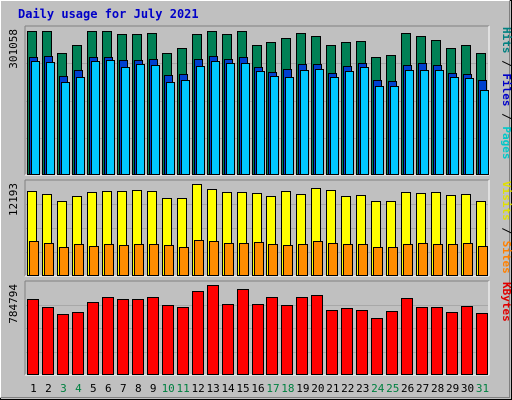 The height and width of the screenshot is (400, 512). I want to click on day-label-11: 11, so click(183, 388).